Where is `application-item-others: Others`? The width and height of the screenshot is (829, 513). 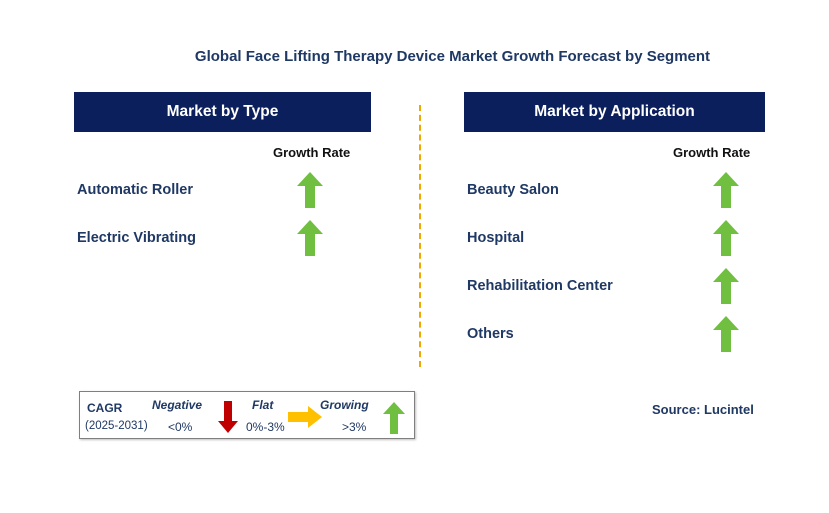 application-item-others: Others is located at coordinates (490, 334).